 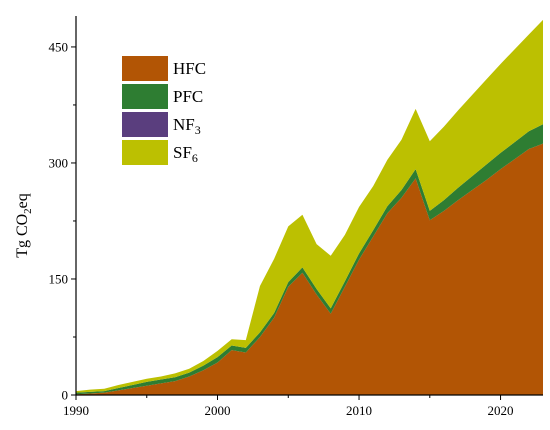 I want to click on y-tick-label: 450, so click(x=59, y=46).